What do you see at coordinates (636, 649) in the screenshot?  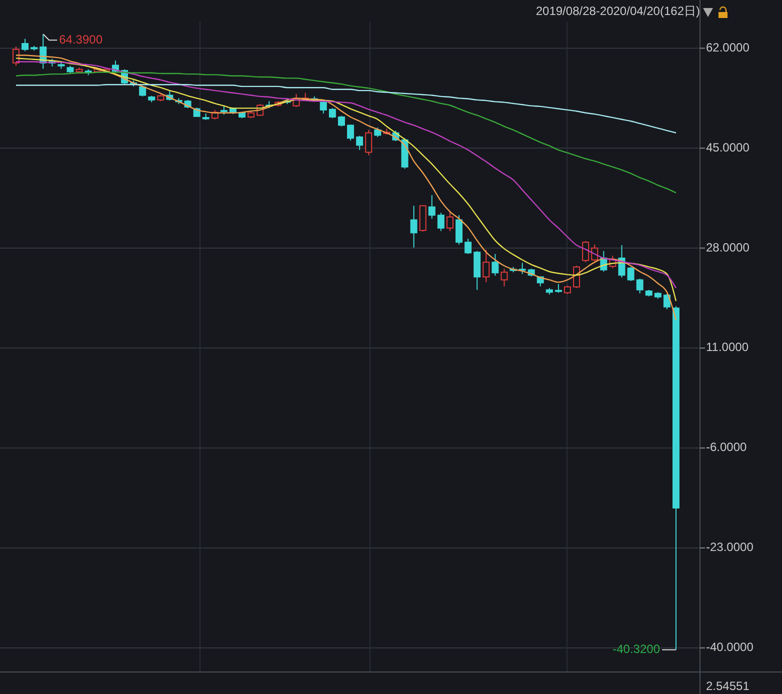 I see `annotation: -40.3200` at bounding box center [636, 649].